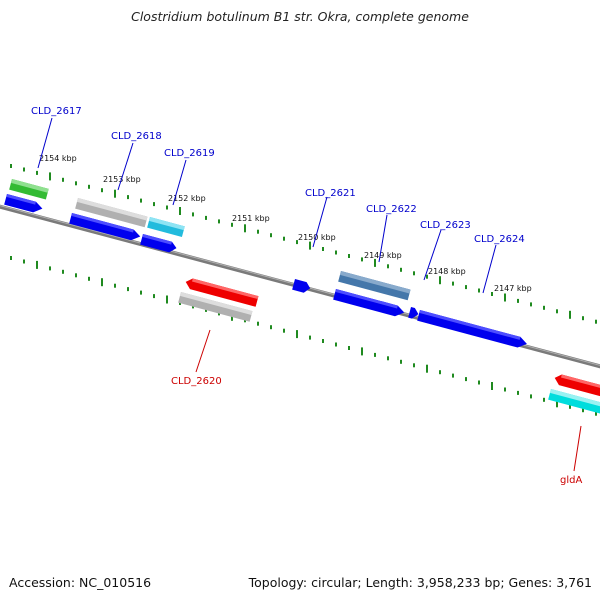 This screenshot has width=600, height=600. Describe the element at coordinates (391, 209) in the screenshot. I see `gene-label-cld2622: CLD_2622` at that location.